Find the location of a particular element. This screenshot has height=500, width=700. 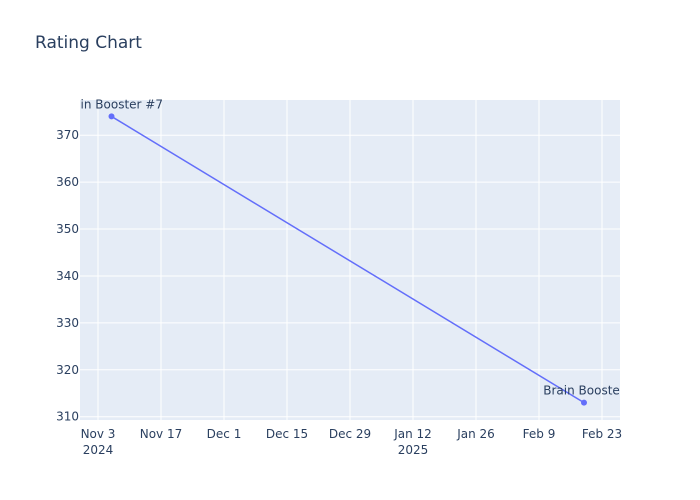

x-tick-label: Jan 26 is located at coordinates (475, 434).